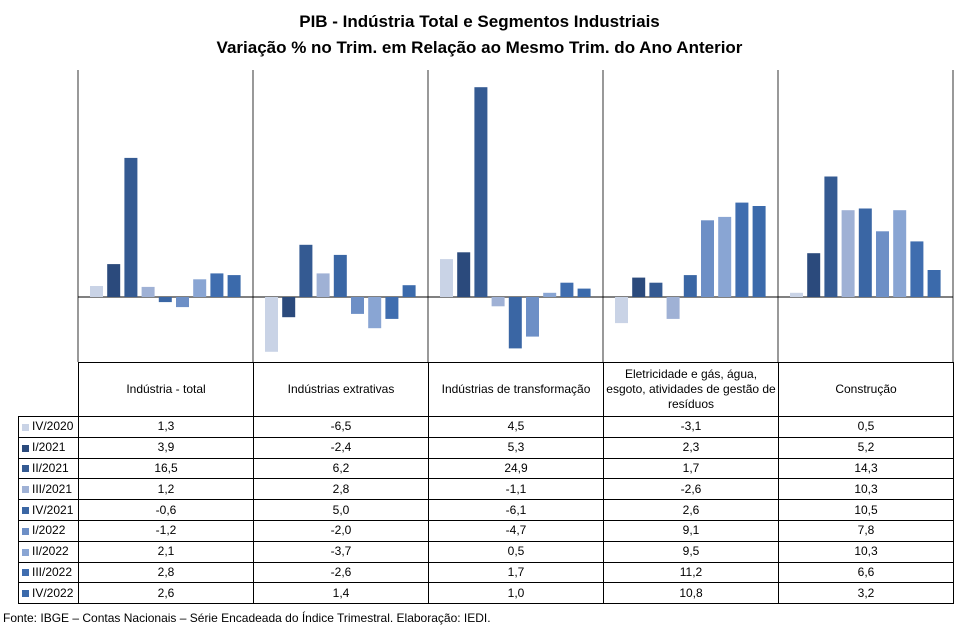 This screenshot has height=631, width=959. Describe the element at coordinates (866, 593) in the screenshot. I see `table-cell: 3,2` at that location.